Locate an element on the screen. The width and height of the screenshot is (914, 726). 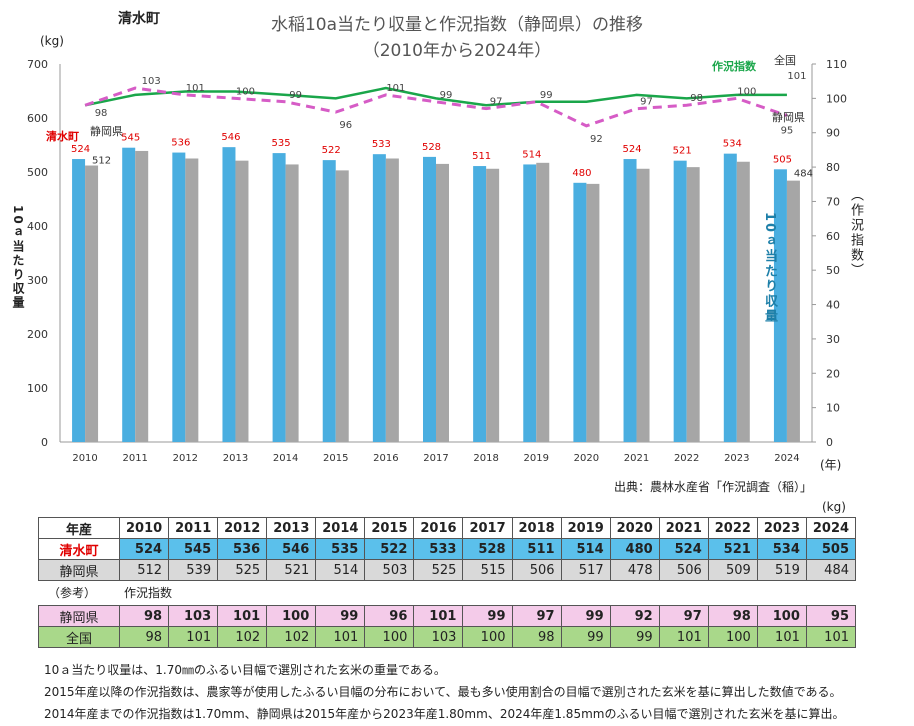
left-tick-label: 100 is located at coordinates (37, 388).